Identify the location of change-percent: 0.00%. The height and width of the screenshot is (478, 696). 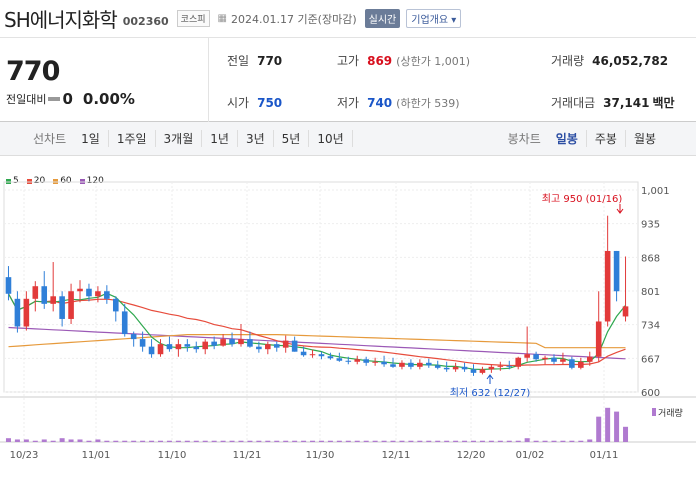
(108, 99).